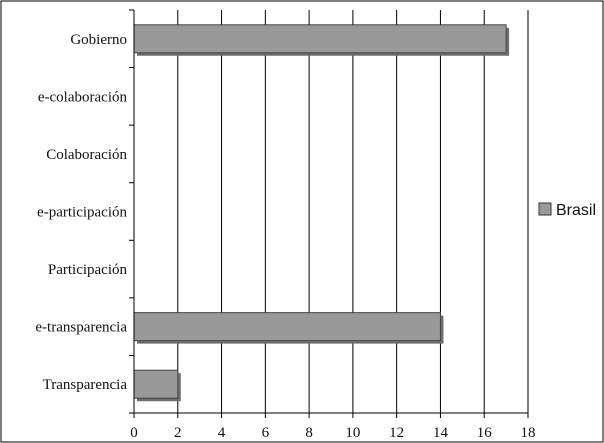 The height and width of the screenshot is (443, 604). Describe the element at coordinates (485, 433) in the screenshot. I see `x-tick-label: 16` at that location.